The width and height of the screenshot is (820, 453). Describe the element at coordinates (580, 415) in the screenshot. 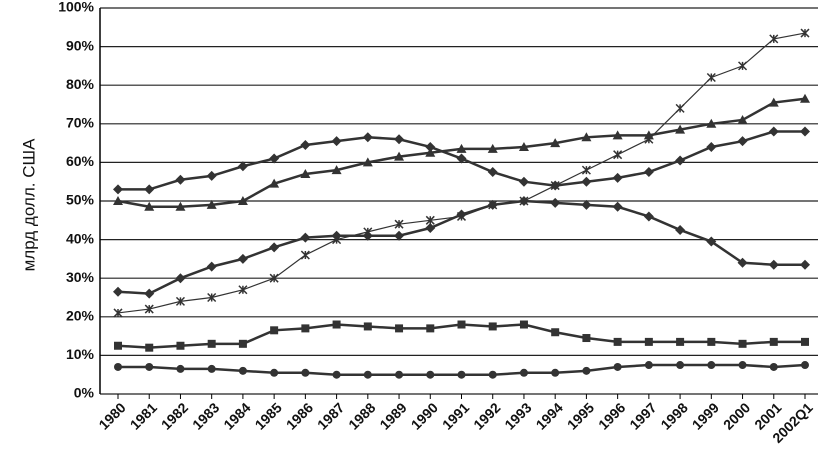

I see `x-tick-label: 1995` at that location.